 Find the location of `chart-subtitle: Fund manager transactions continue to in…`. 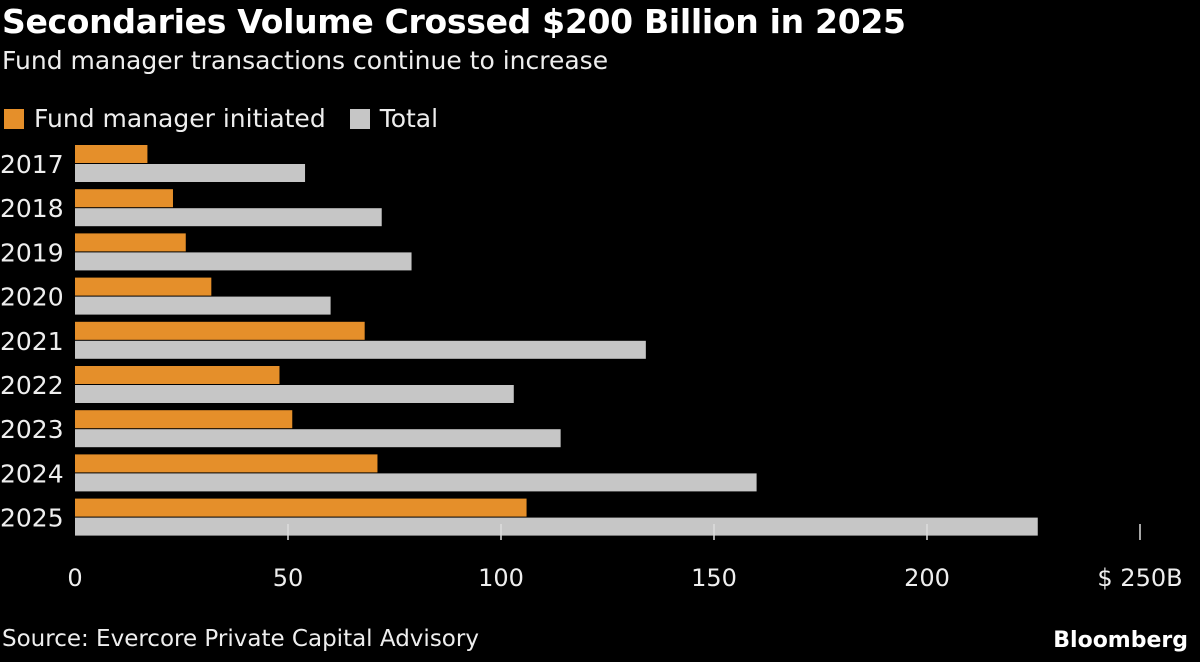

chart-subtitle: Fund manager transactions continue to in… is located at coordinates (305, 60).